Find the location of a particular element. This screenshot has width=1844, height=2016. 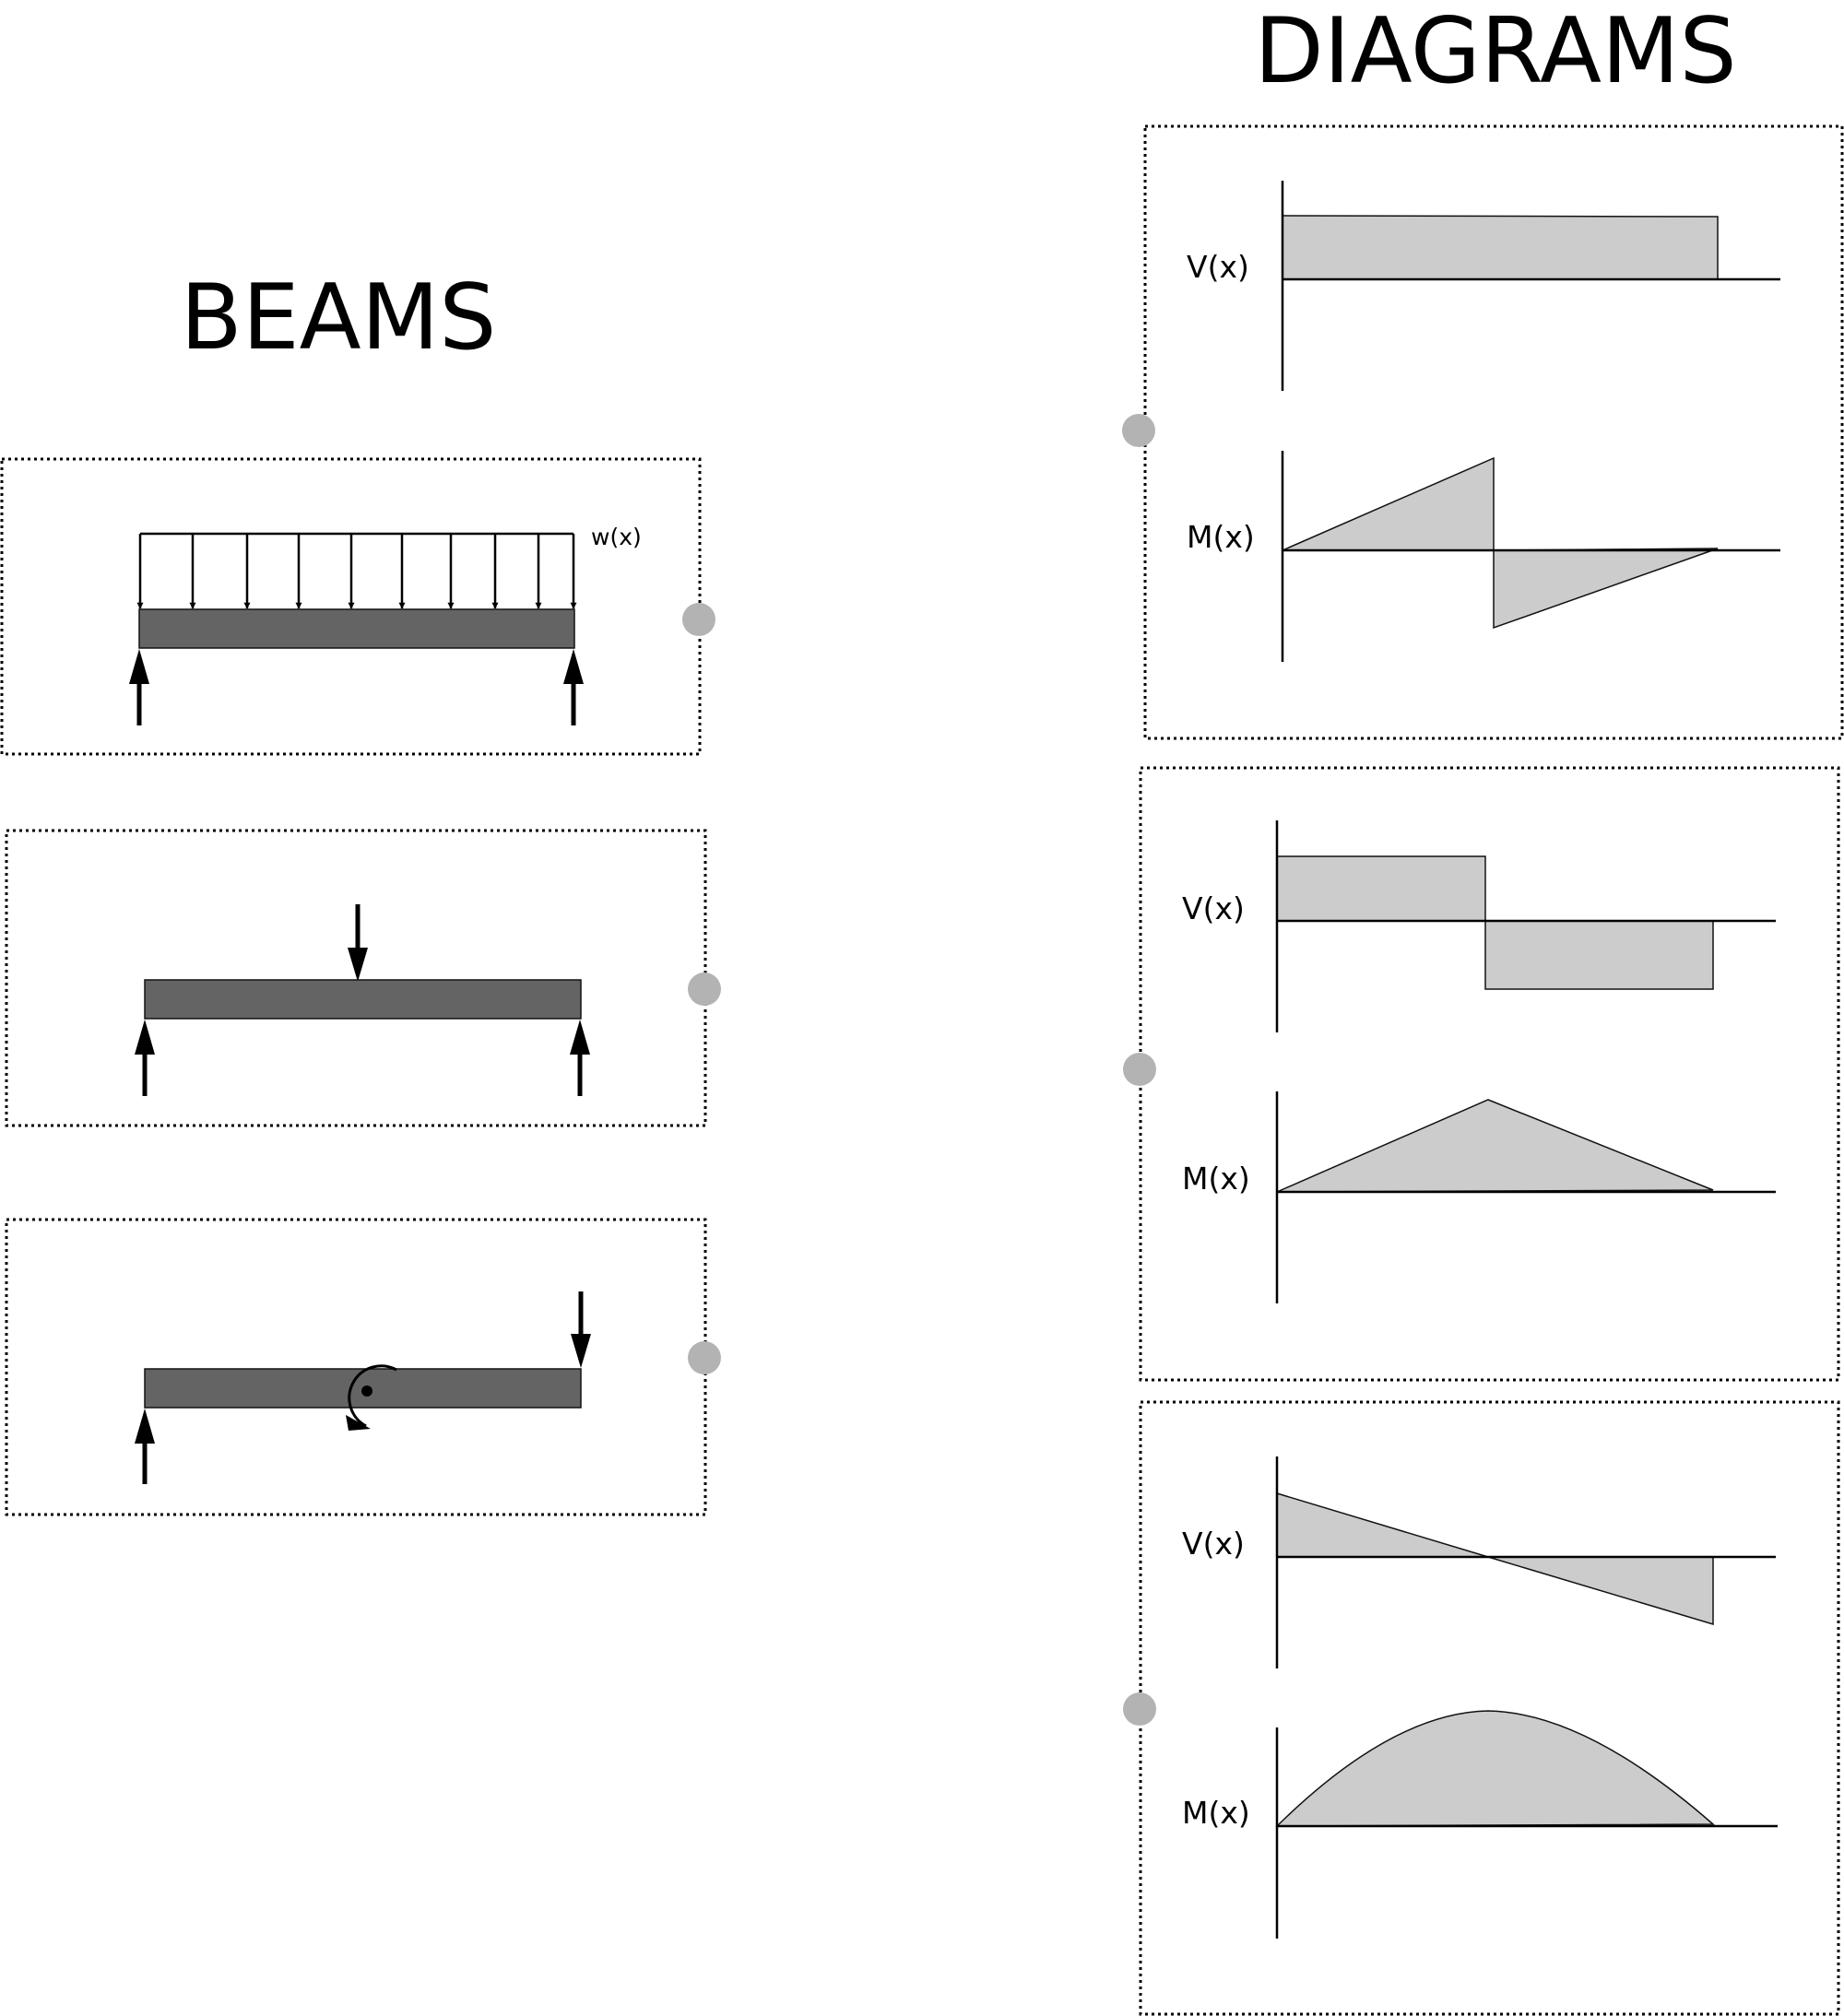

diagram-3-connector-knob is located at coordinates (1139, 1709).